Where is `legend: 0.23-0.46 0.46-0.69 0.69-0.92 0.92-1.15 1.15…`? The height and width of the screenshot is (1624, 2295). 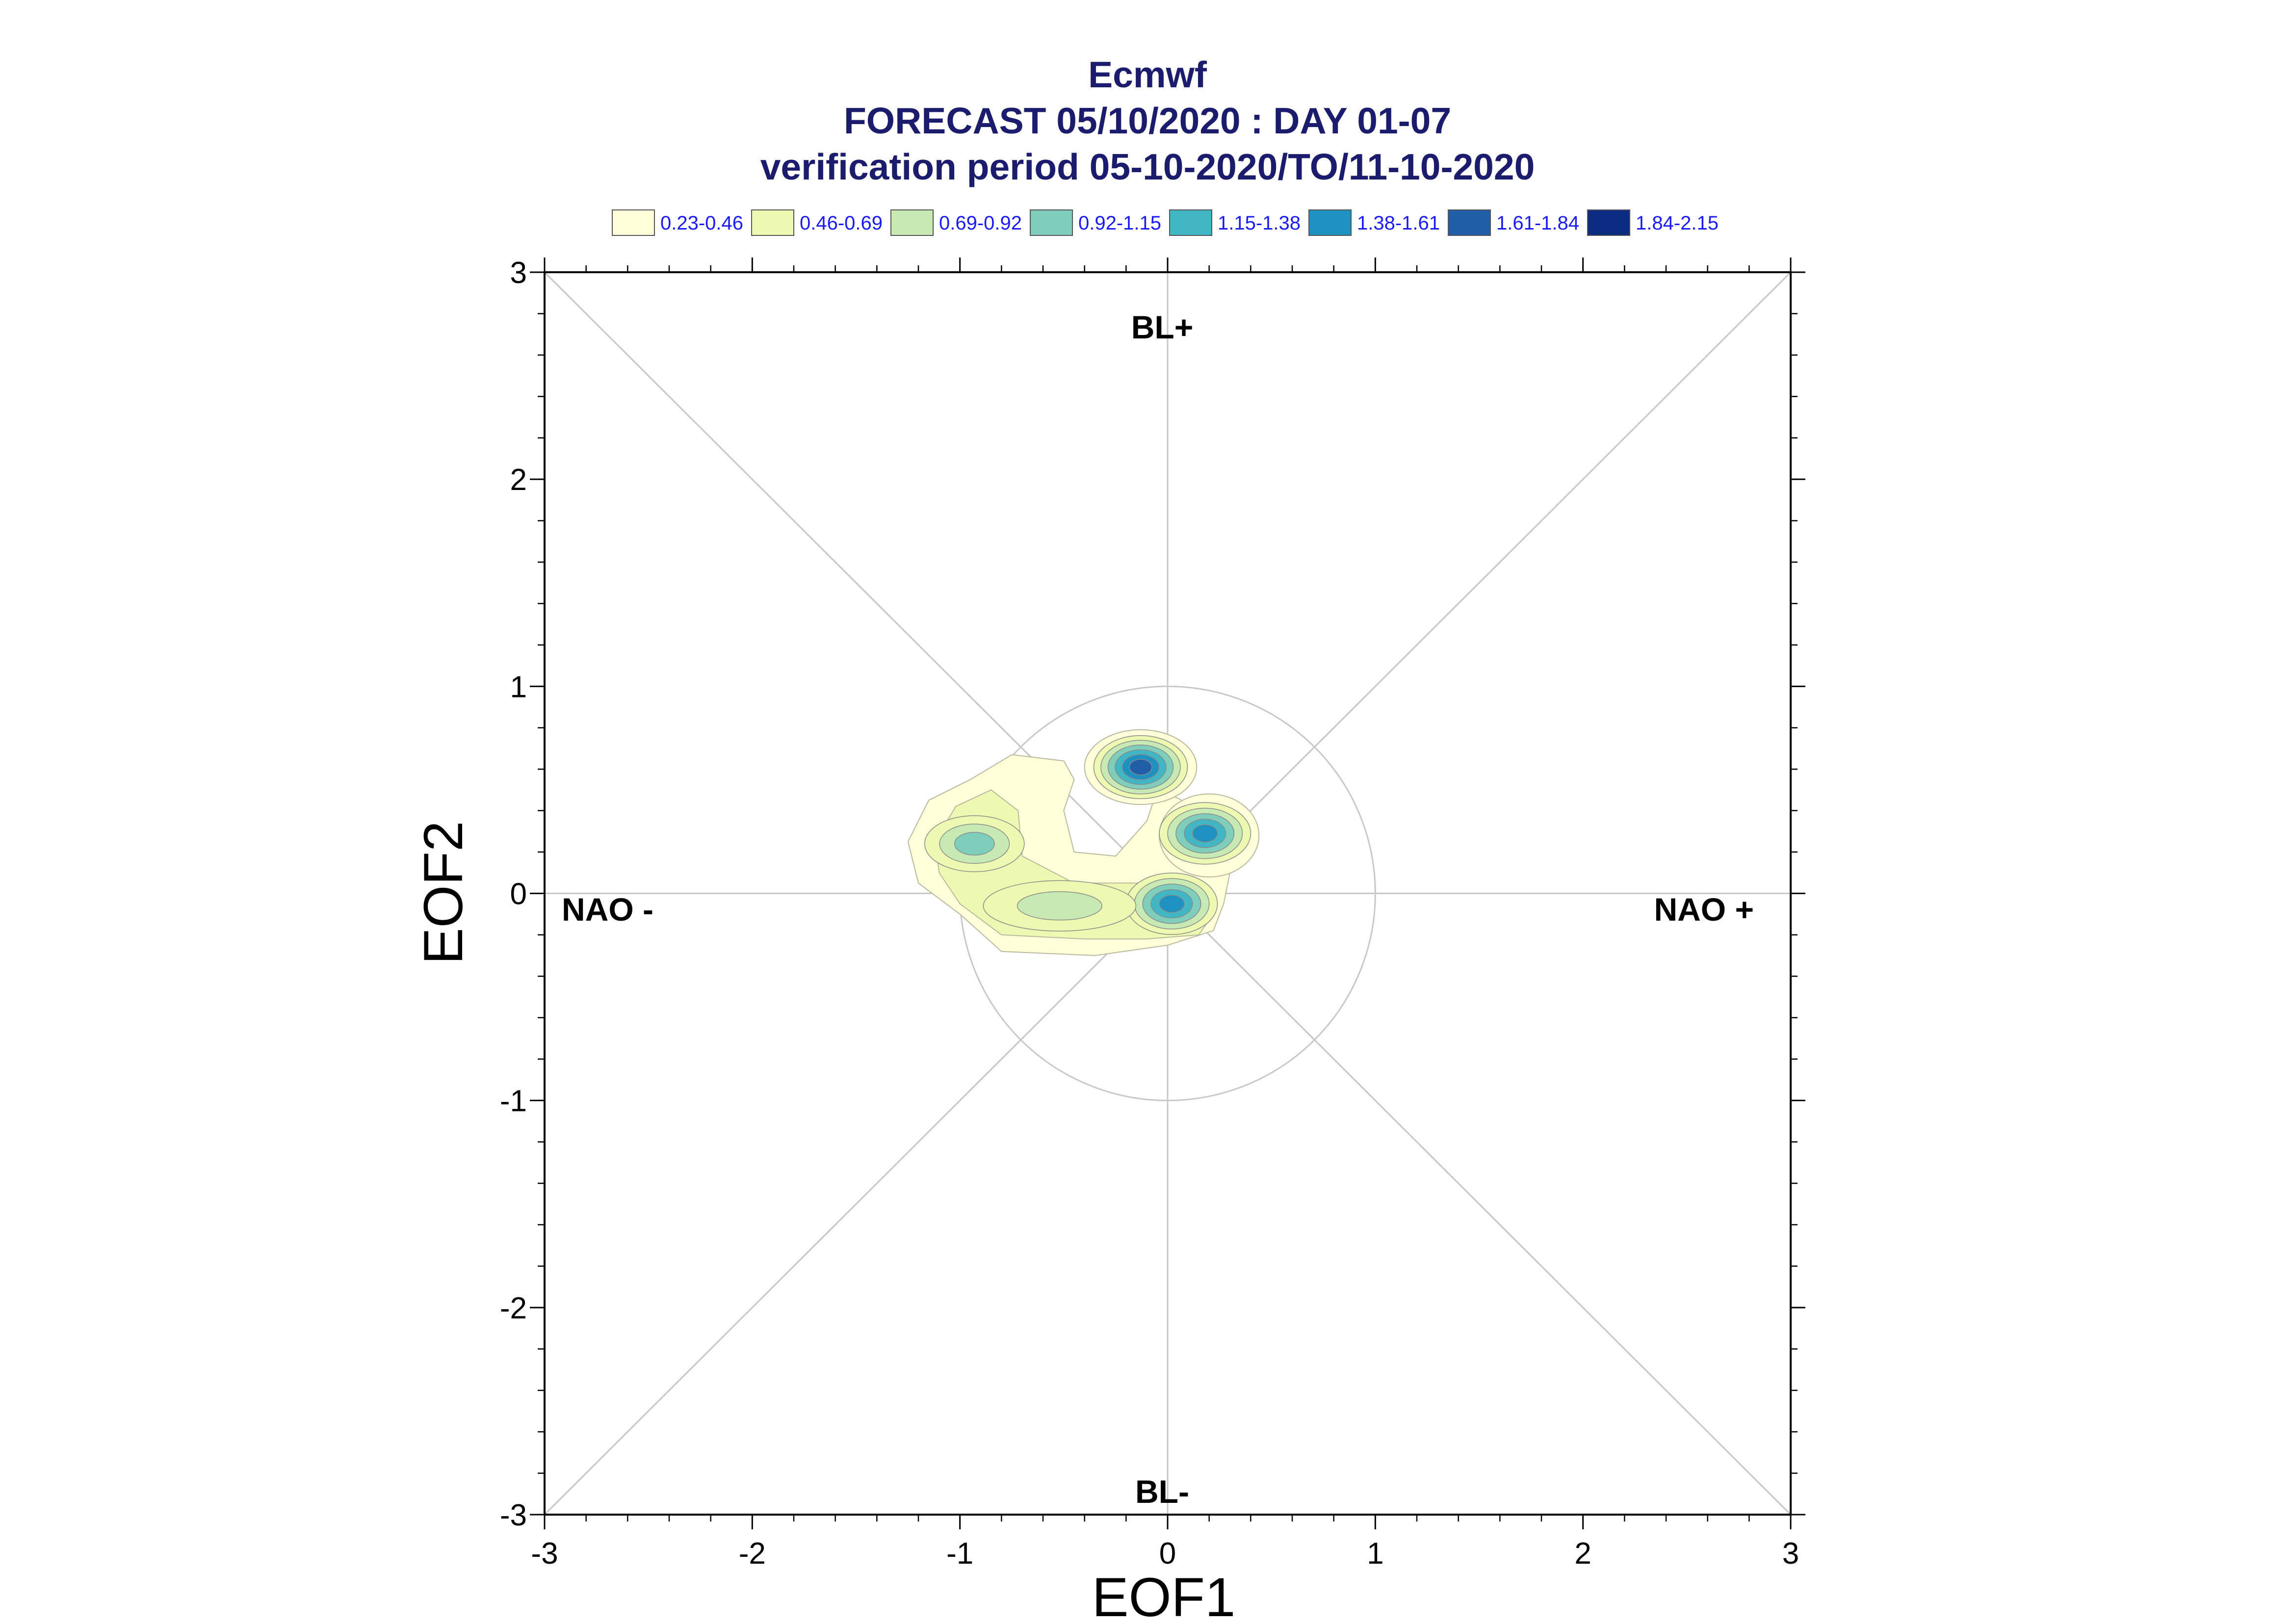 legend: 0.23-0.46 0.46-0.69 0.69-0.92 0.92-1.15 1.15… is located at coordinates (1166, 222).